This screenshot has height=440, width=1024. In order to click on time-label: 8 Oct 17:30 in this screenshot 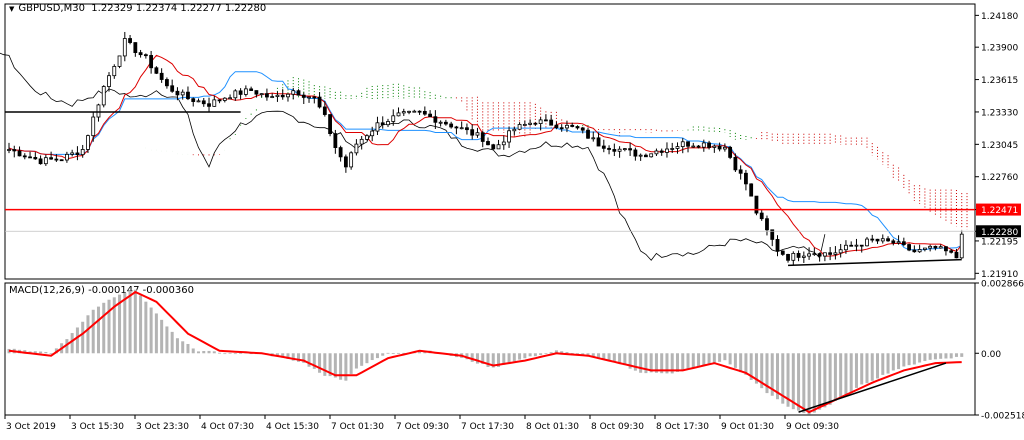, I will do `click(682, 427)`.